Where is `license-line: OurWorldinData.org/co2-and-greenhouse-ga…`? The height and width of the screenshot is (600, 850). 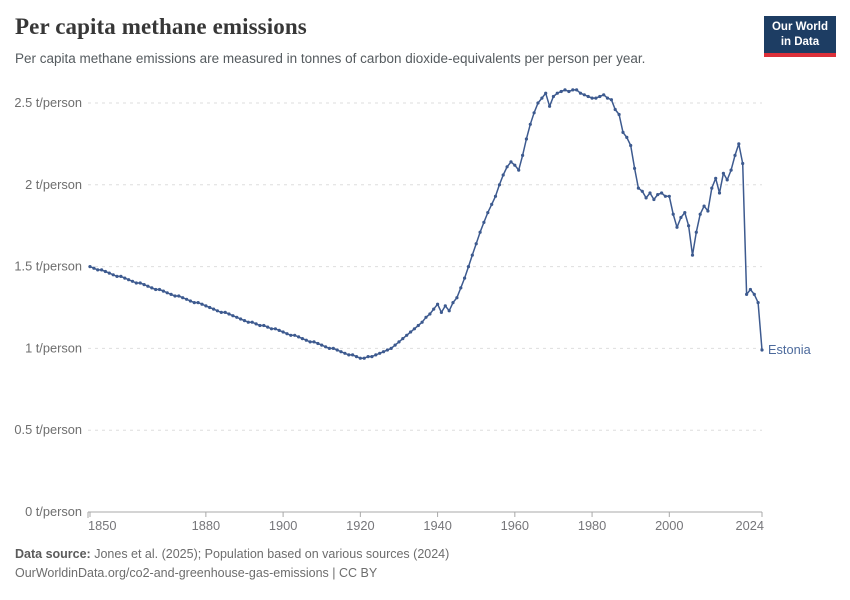 license-line: OurWorldinData.org/co2-and-greenhouse-ga… is located at coordinates (196, 573).